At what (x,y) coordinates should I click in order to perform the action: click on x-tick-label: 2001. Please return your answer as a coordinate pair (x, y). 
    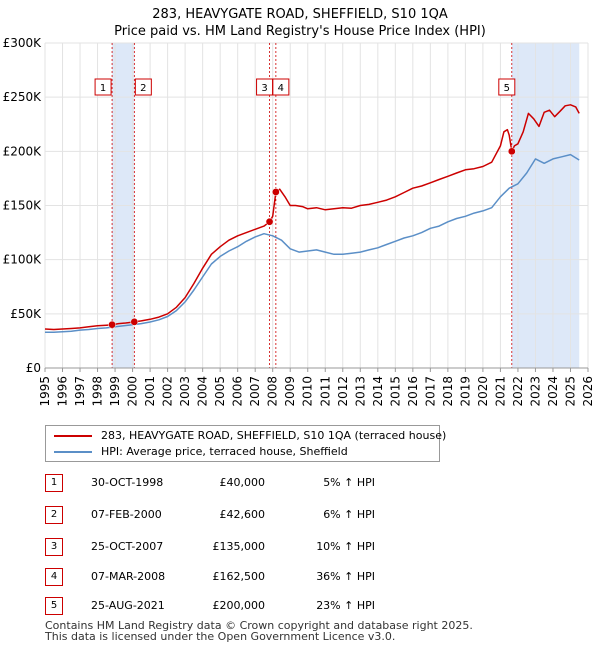
    Looking at the image, I should click on (150, 391).